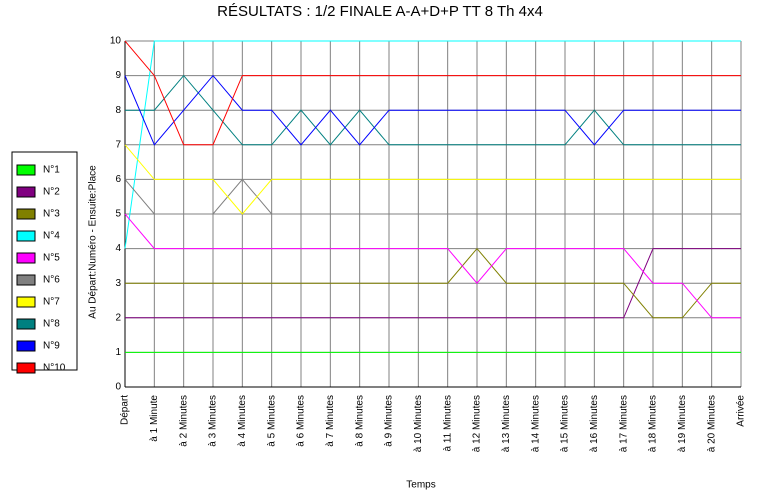 The image size is (758, 494). What do you see at coordinates (154, 418) in the screenshot?
I see `x-tick-label: à 1 Minute` at bounding box center [154, 418].